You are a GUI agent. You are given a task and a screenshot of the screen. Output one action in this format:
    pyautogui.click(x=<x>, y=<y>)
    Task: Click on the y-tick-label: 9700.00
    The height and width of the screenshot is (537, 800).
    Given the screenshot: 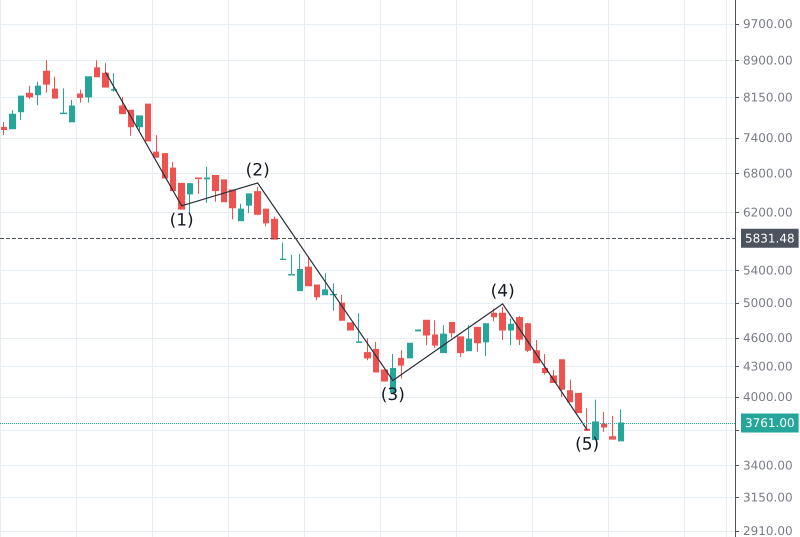 What is the action you would take?
    pyautogui.click(x=768, y=24)
    